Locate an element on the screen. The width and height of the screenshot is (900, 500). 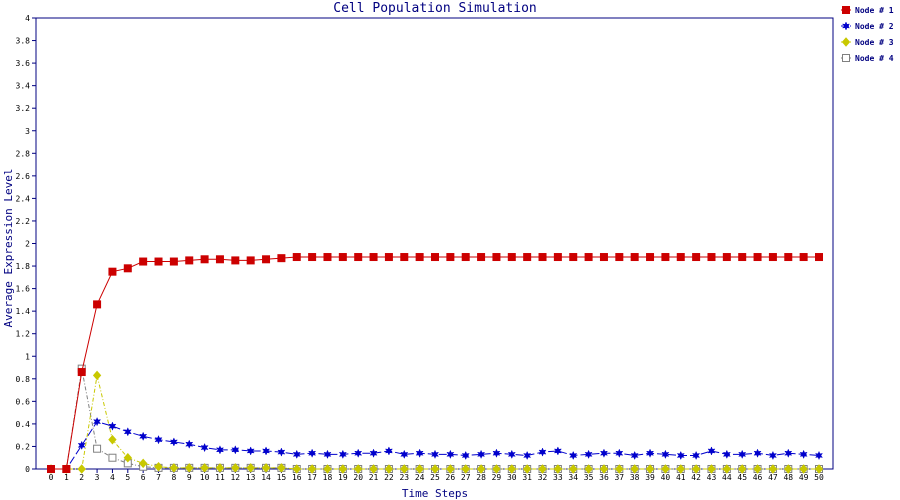
x-tick-label: 22 is located at coordinates (389, 477).